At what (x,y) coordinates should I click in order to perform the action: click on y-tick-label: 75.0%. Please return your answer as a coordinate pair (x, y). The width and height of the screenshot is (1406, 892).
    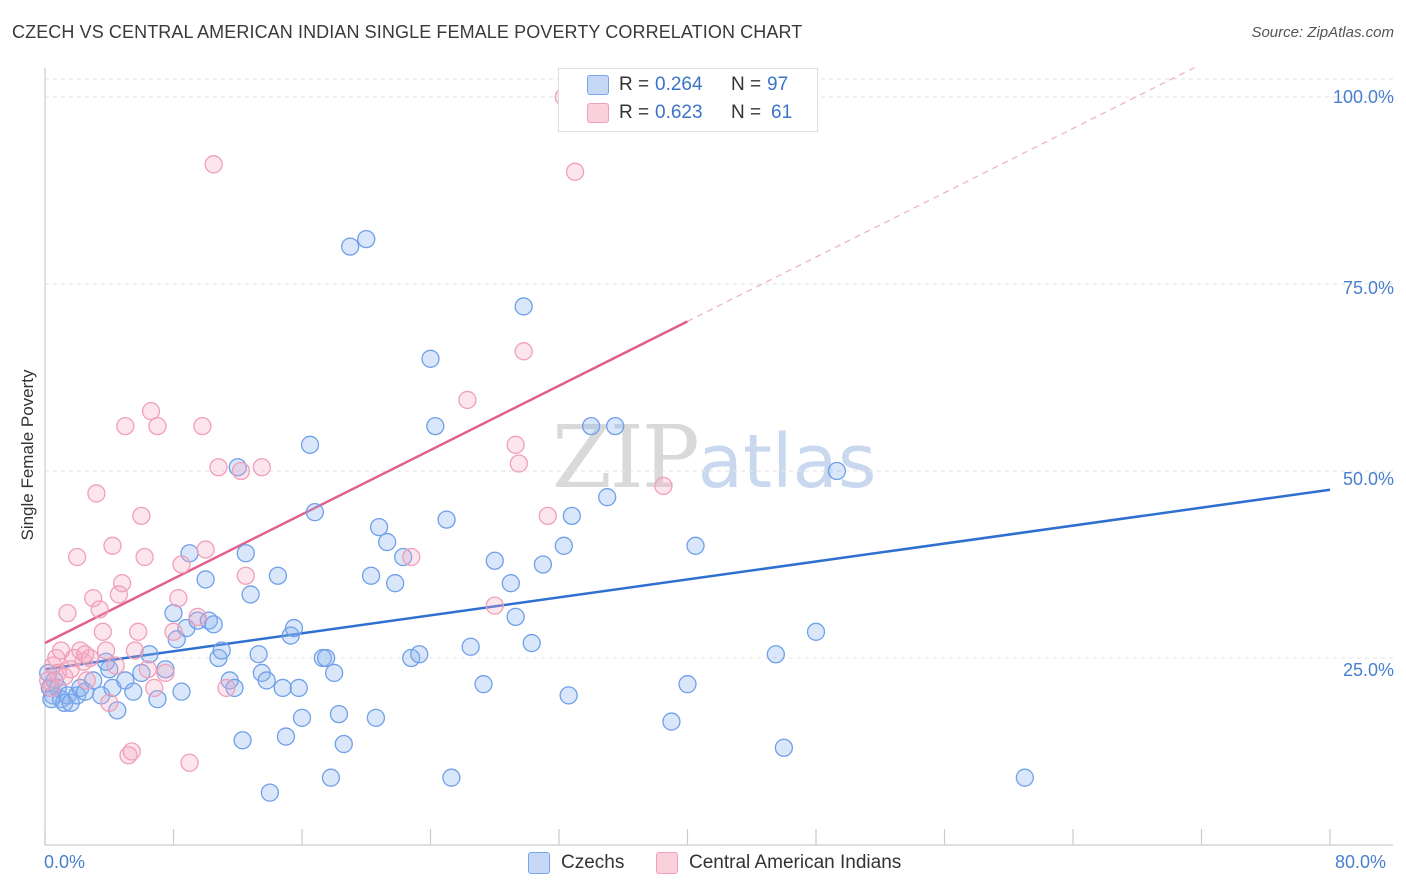
    Looking at the image, I should click on (1368, 288).